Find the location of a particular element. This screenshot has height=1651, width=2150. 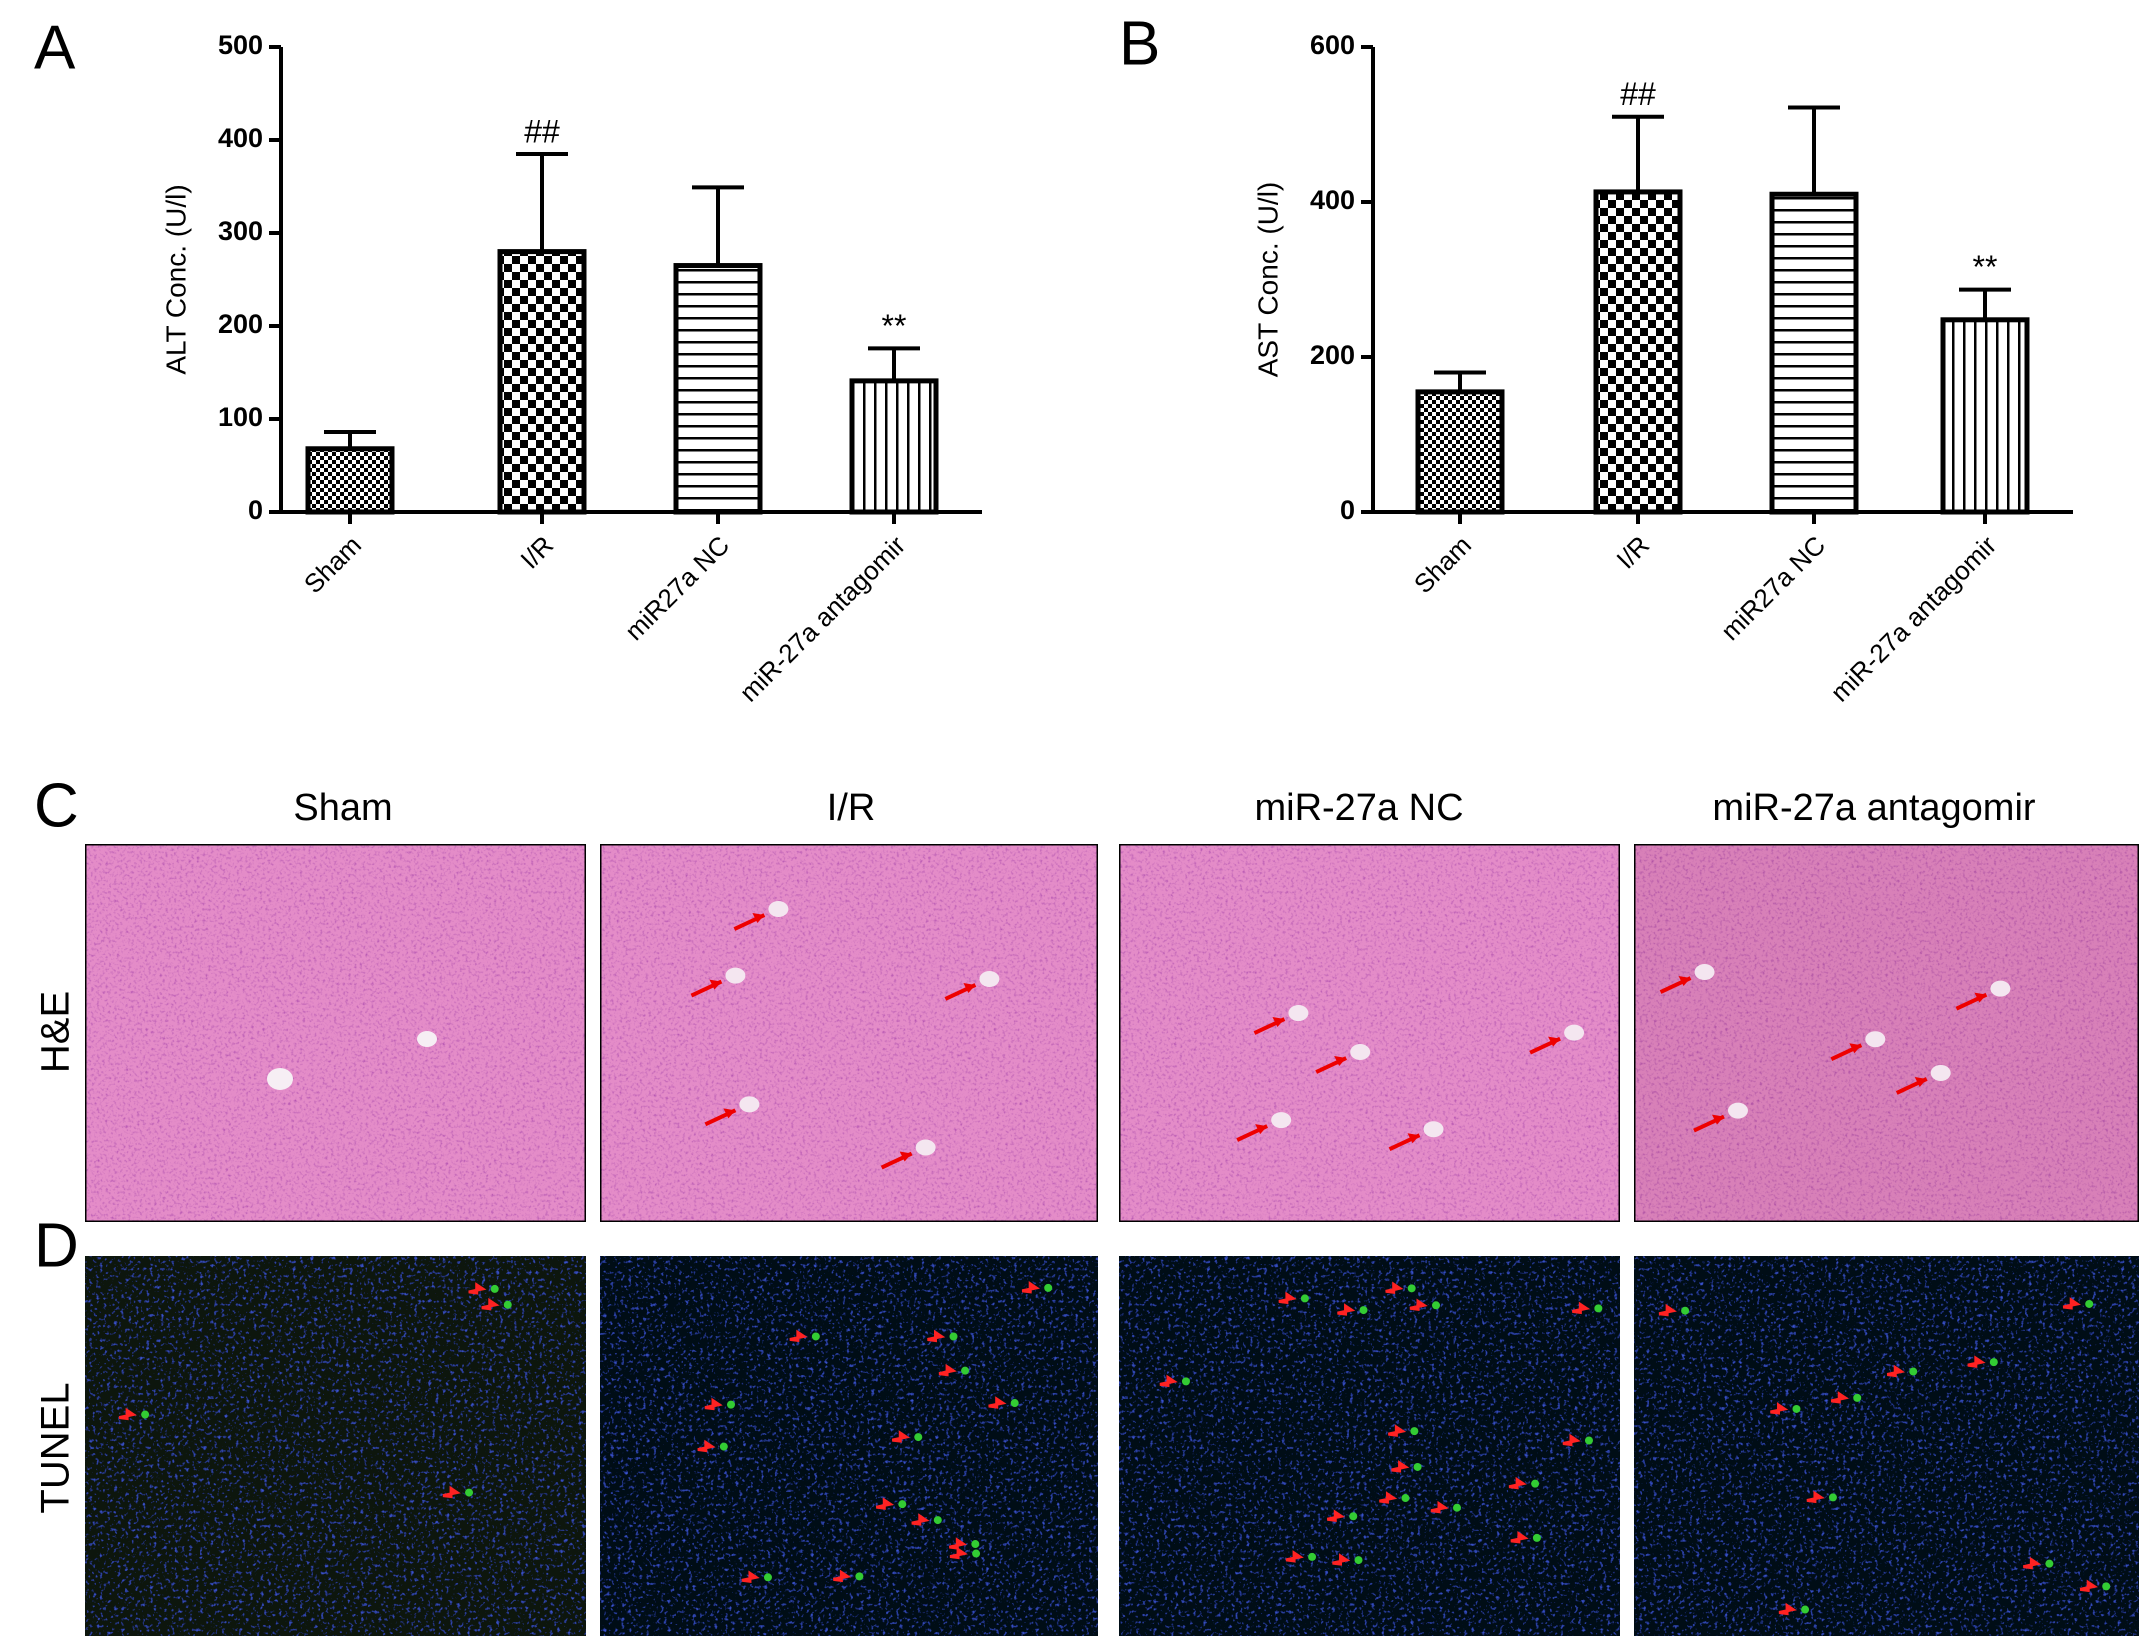

panel-letter: A is located at coordinates (55, 47).